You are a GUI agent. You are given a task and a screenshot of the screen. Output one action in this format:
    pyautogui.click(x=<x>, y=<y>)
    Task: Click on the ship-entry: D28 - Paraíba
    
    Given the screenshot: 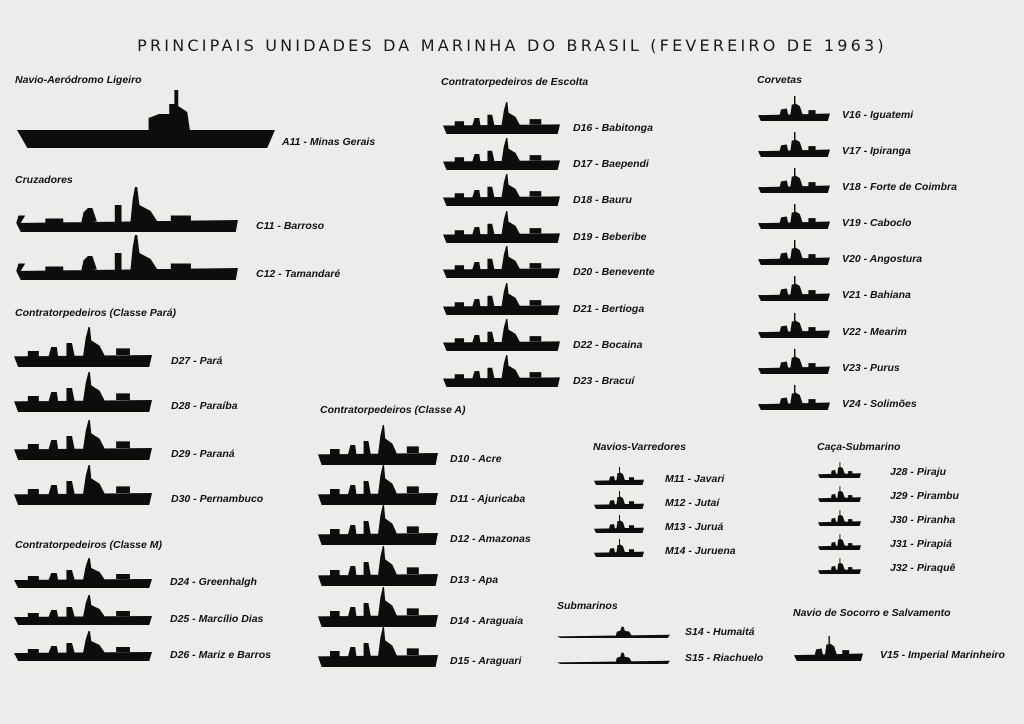 What is the action you would take?
    pyautogui.click(x=126, y=392)
    